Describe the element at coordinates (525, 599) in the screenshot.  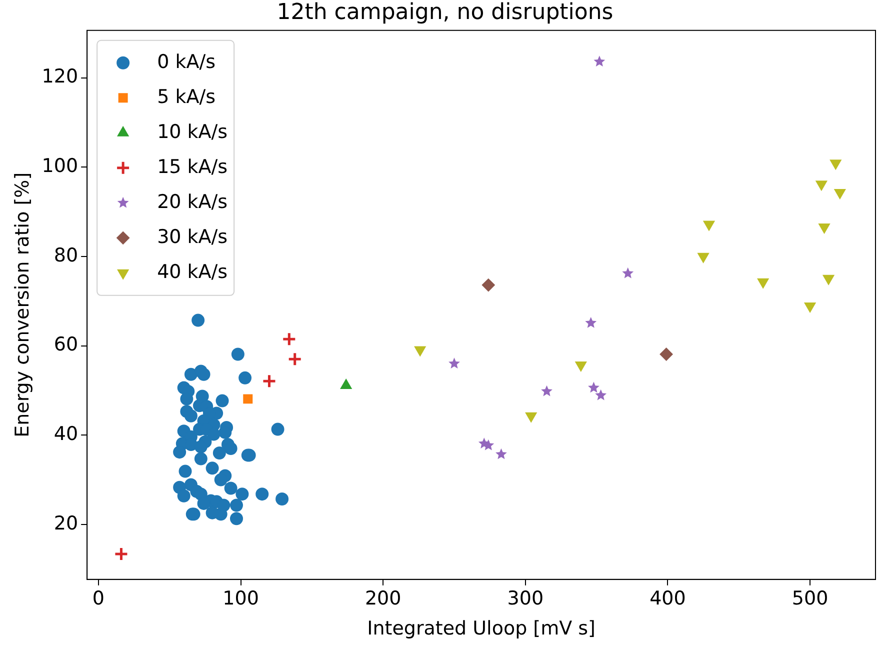
I see `x-tick-label: 300` at that location.